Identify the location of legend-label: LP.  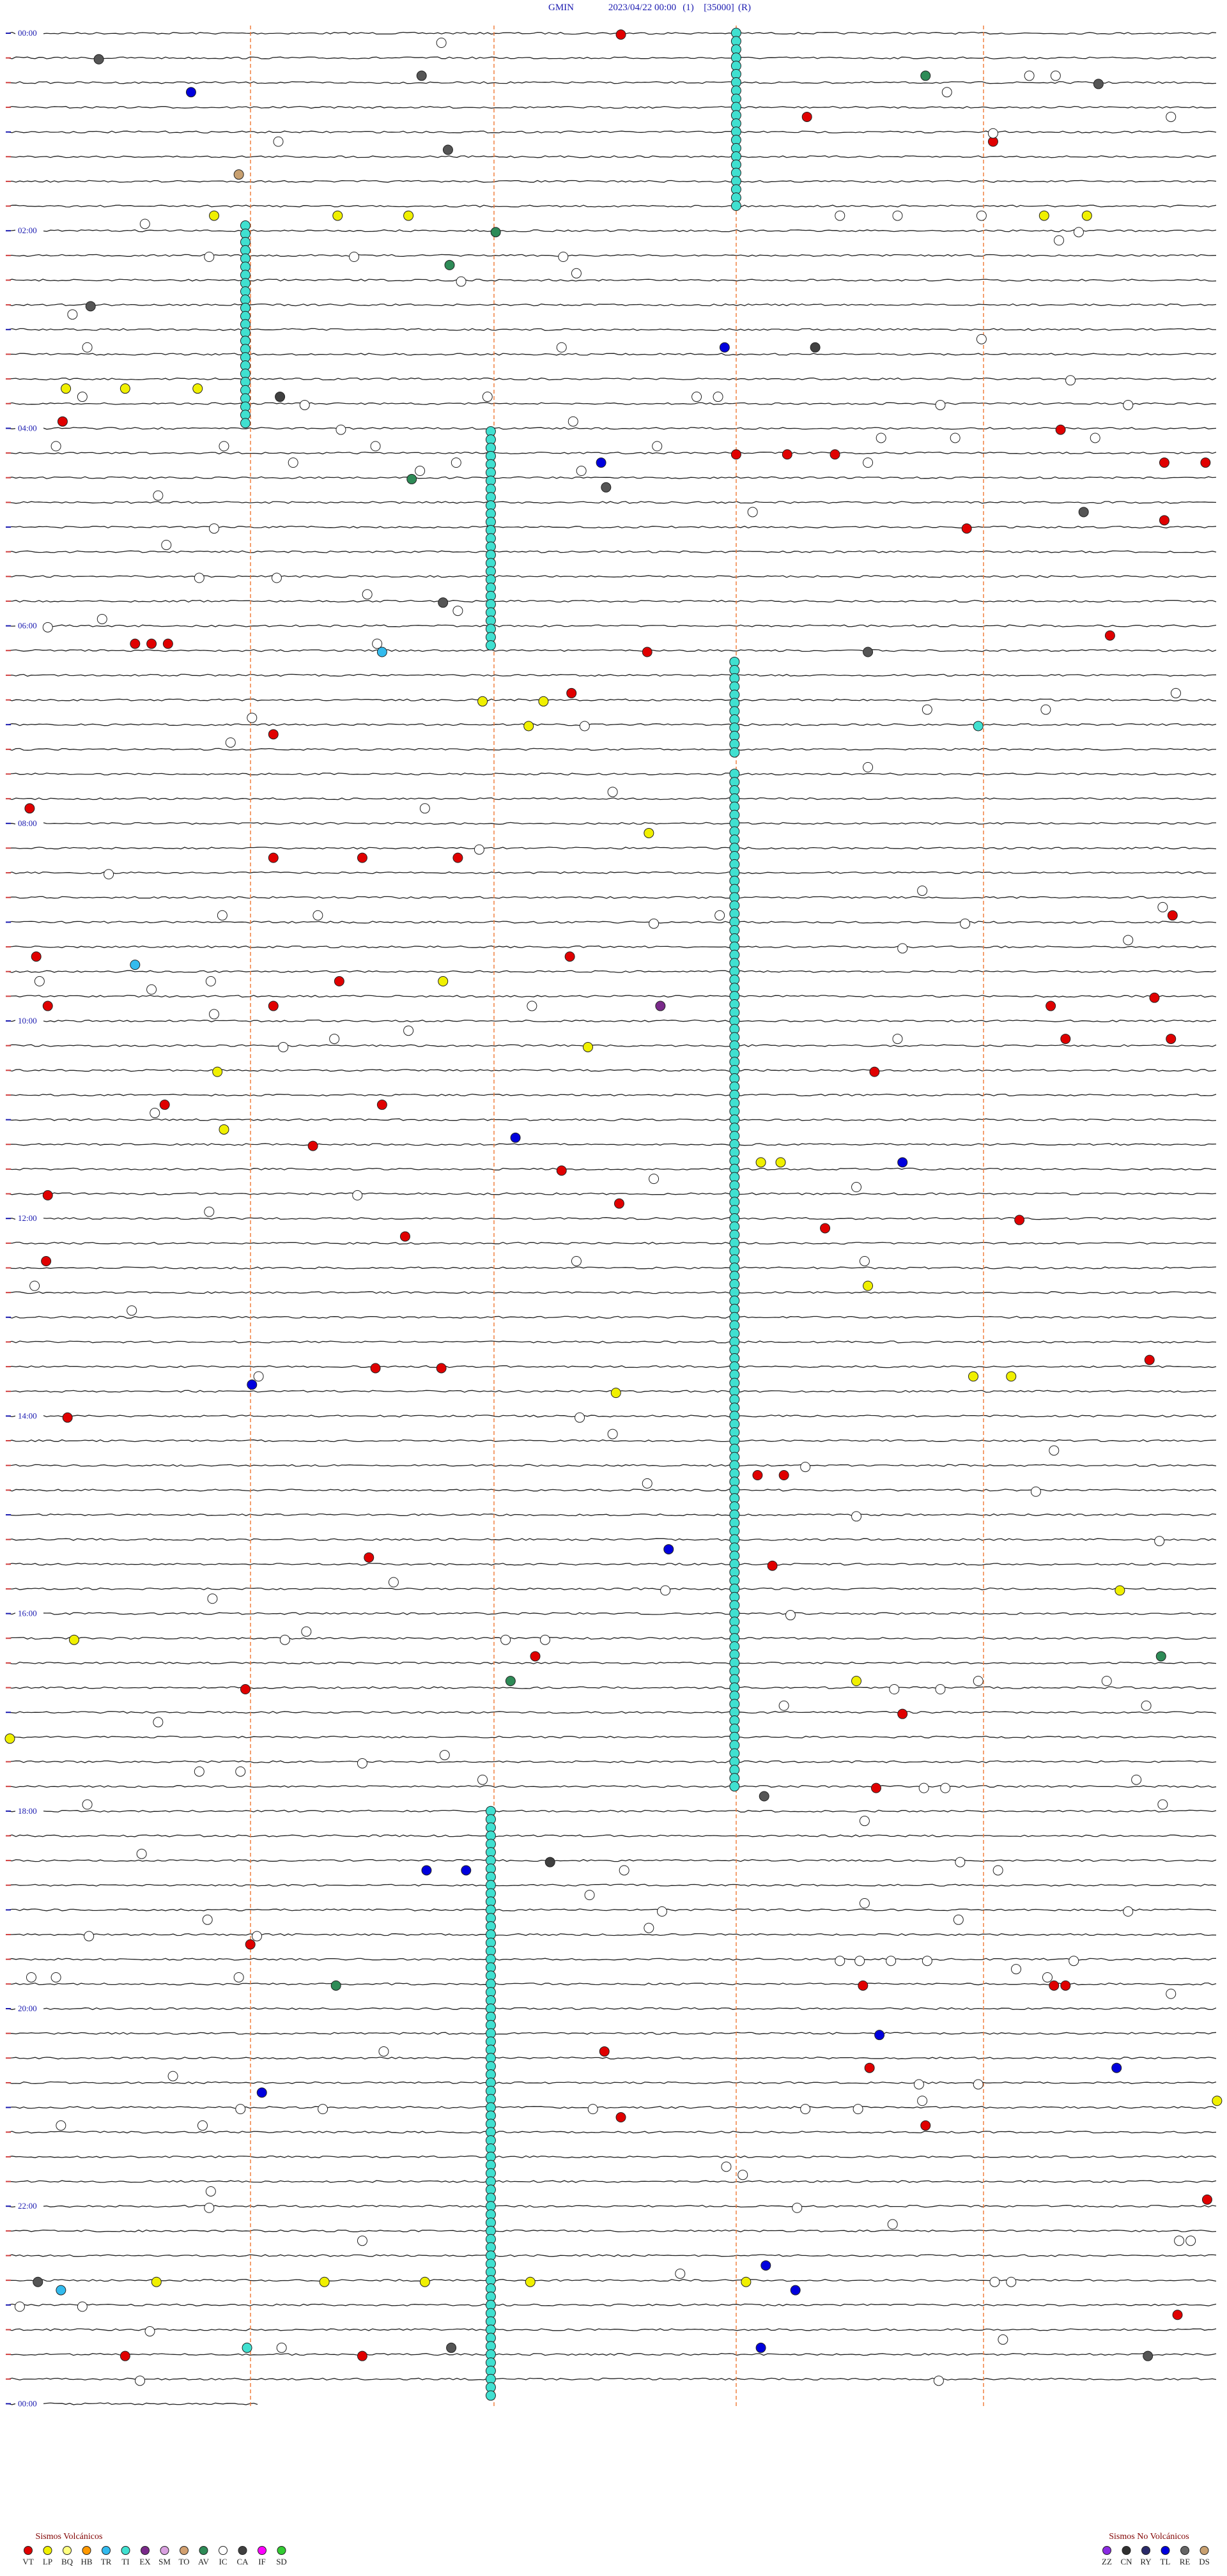
(47, 2561).